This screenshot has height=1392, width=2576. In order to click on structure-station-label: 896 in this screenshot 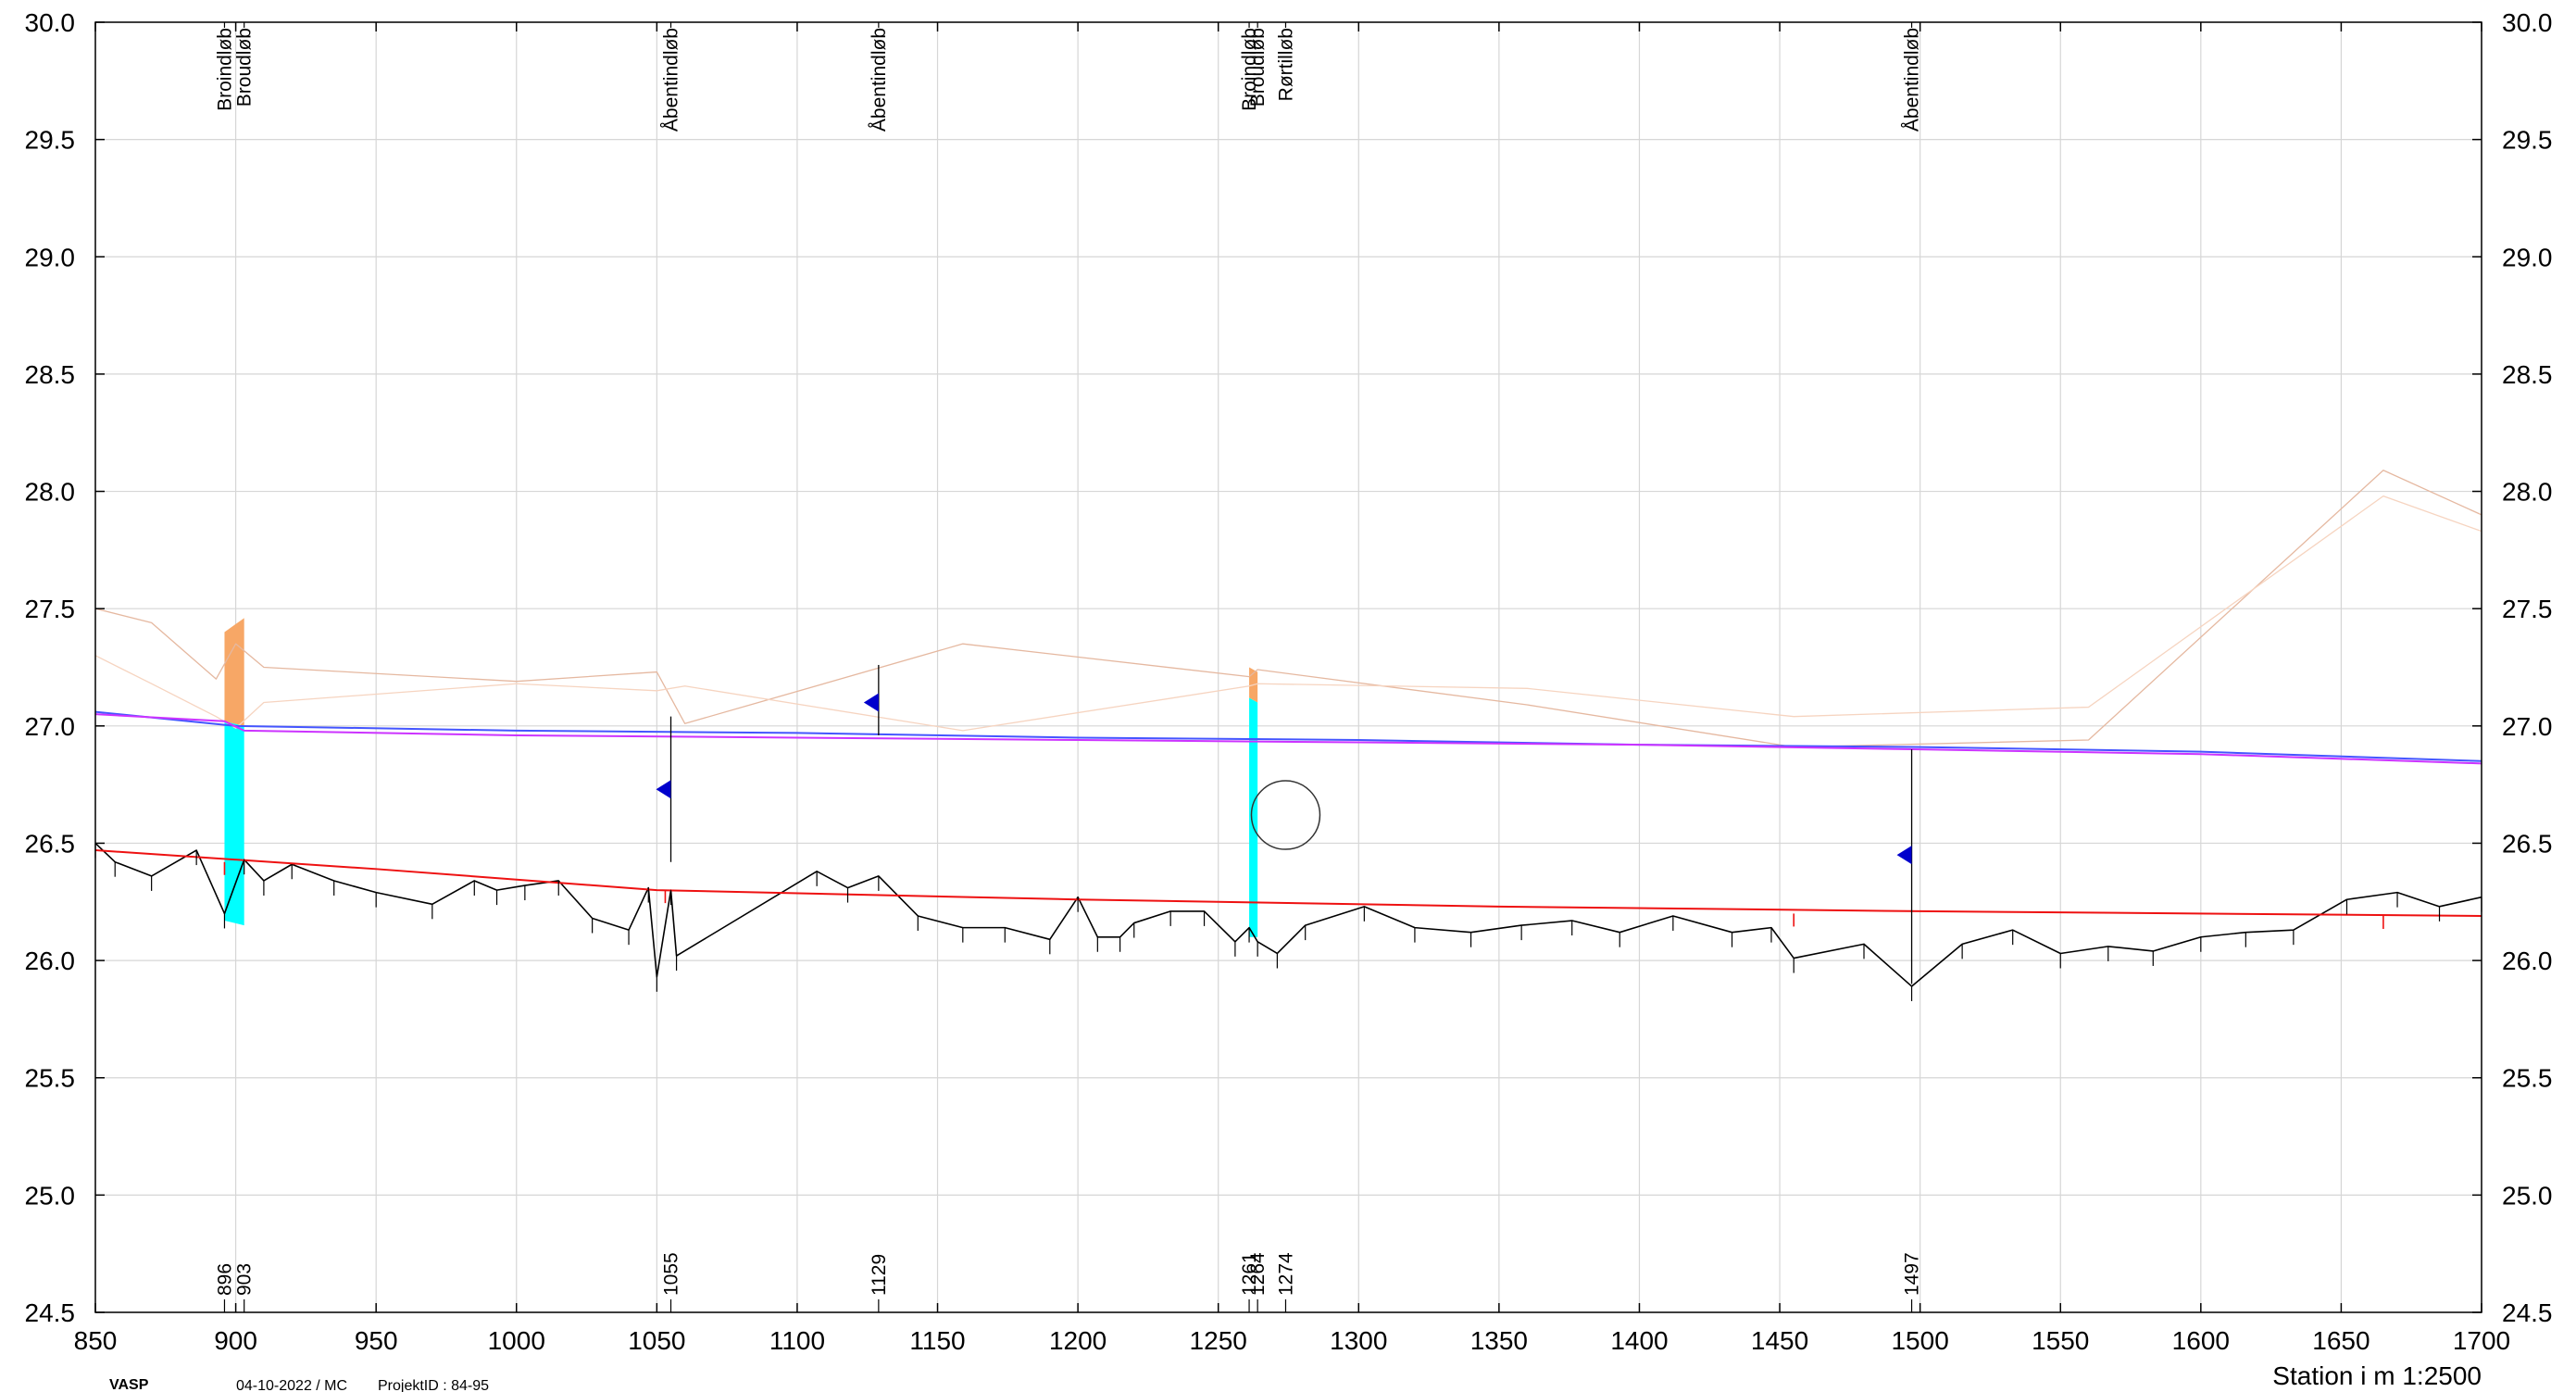, I will do `click(224, 1279)`.